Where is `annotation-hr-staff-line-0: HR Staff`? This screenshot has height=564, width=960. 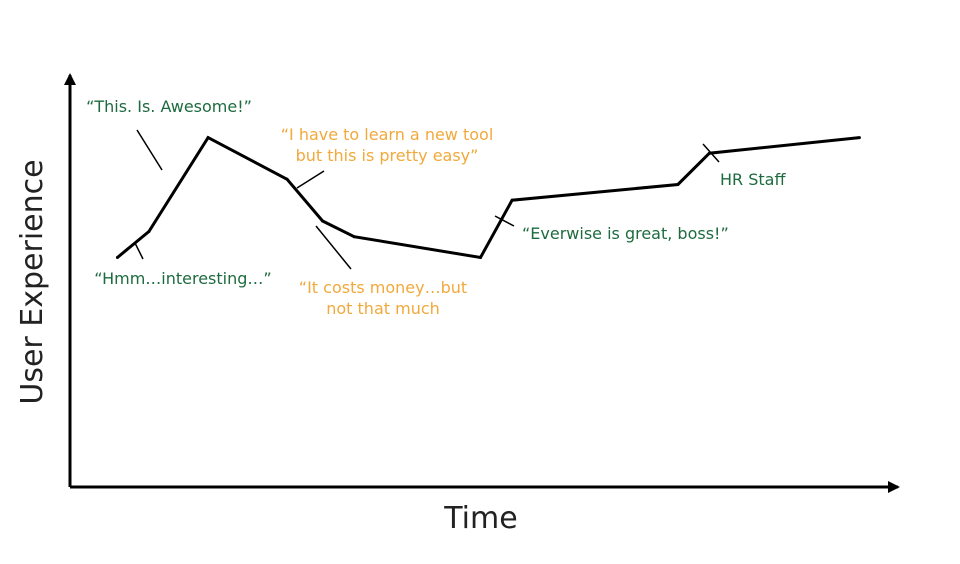
annotation-hr-staff-line-0: HR Staff is located at coordinates (753, 179).